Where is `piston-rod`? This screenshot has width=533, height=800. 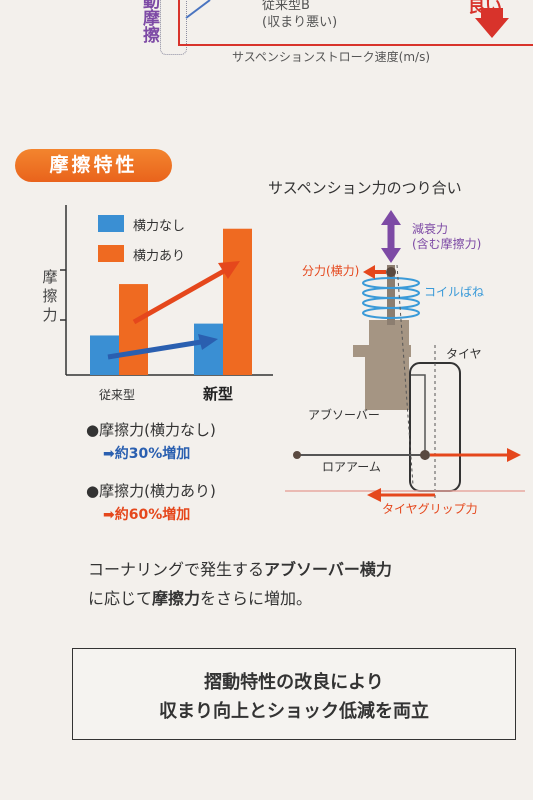 piston-rod is located at coordinates (391, 295).